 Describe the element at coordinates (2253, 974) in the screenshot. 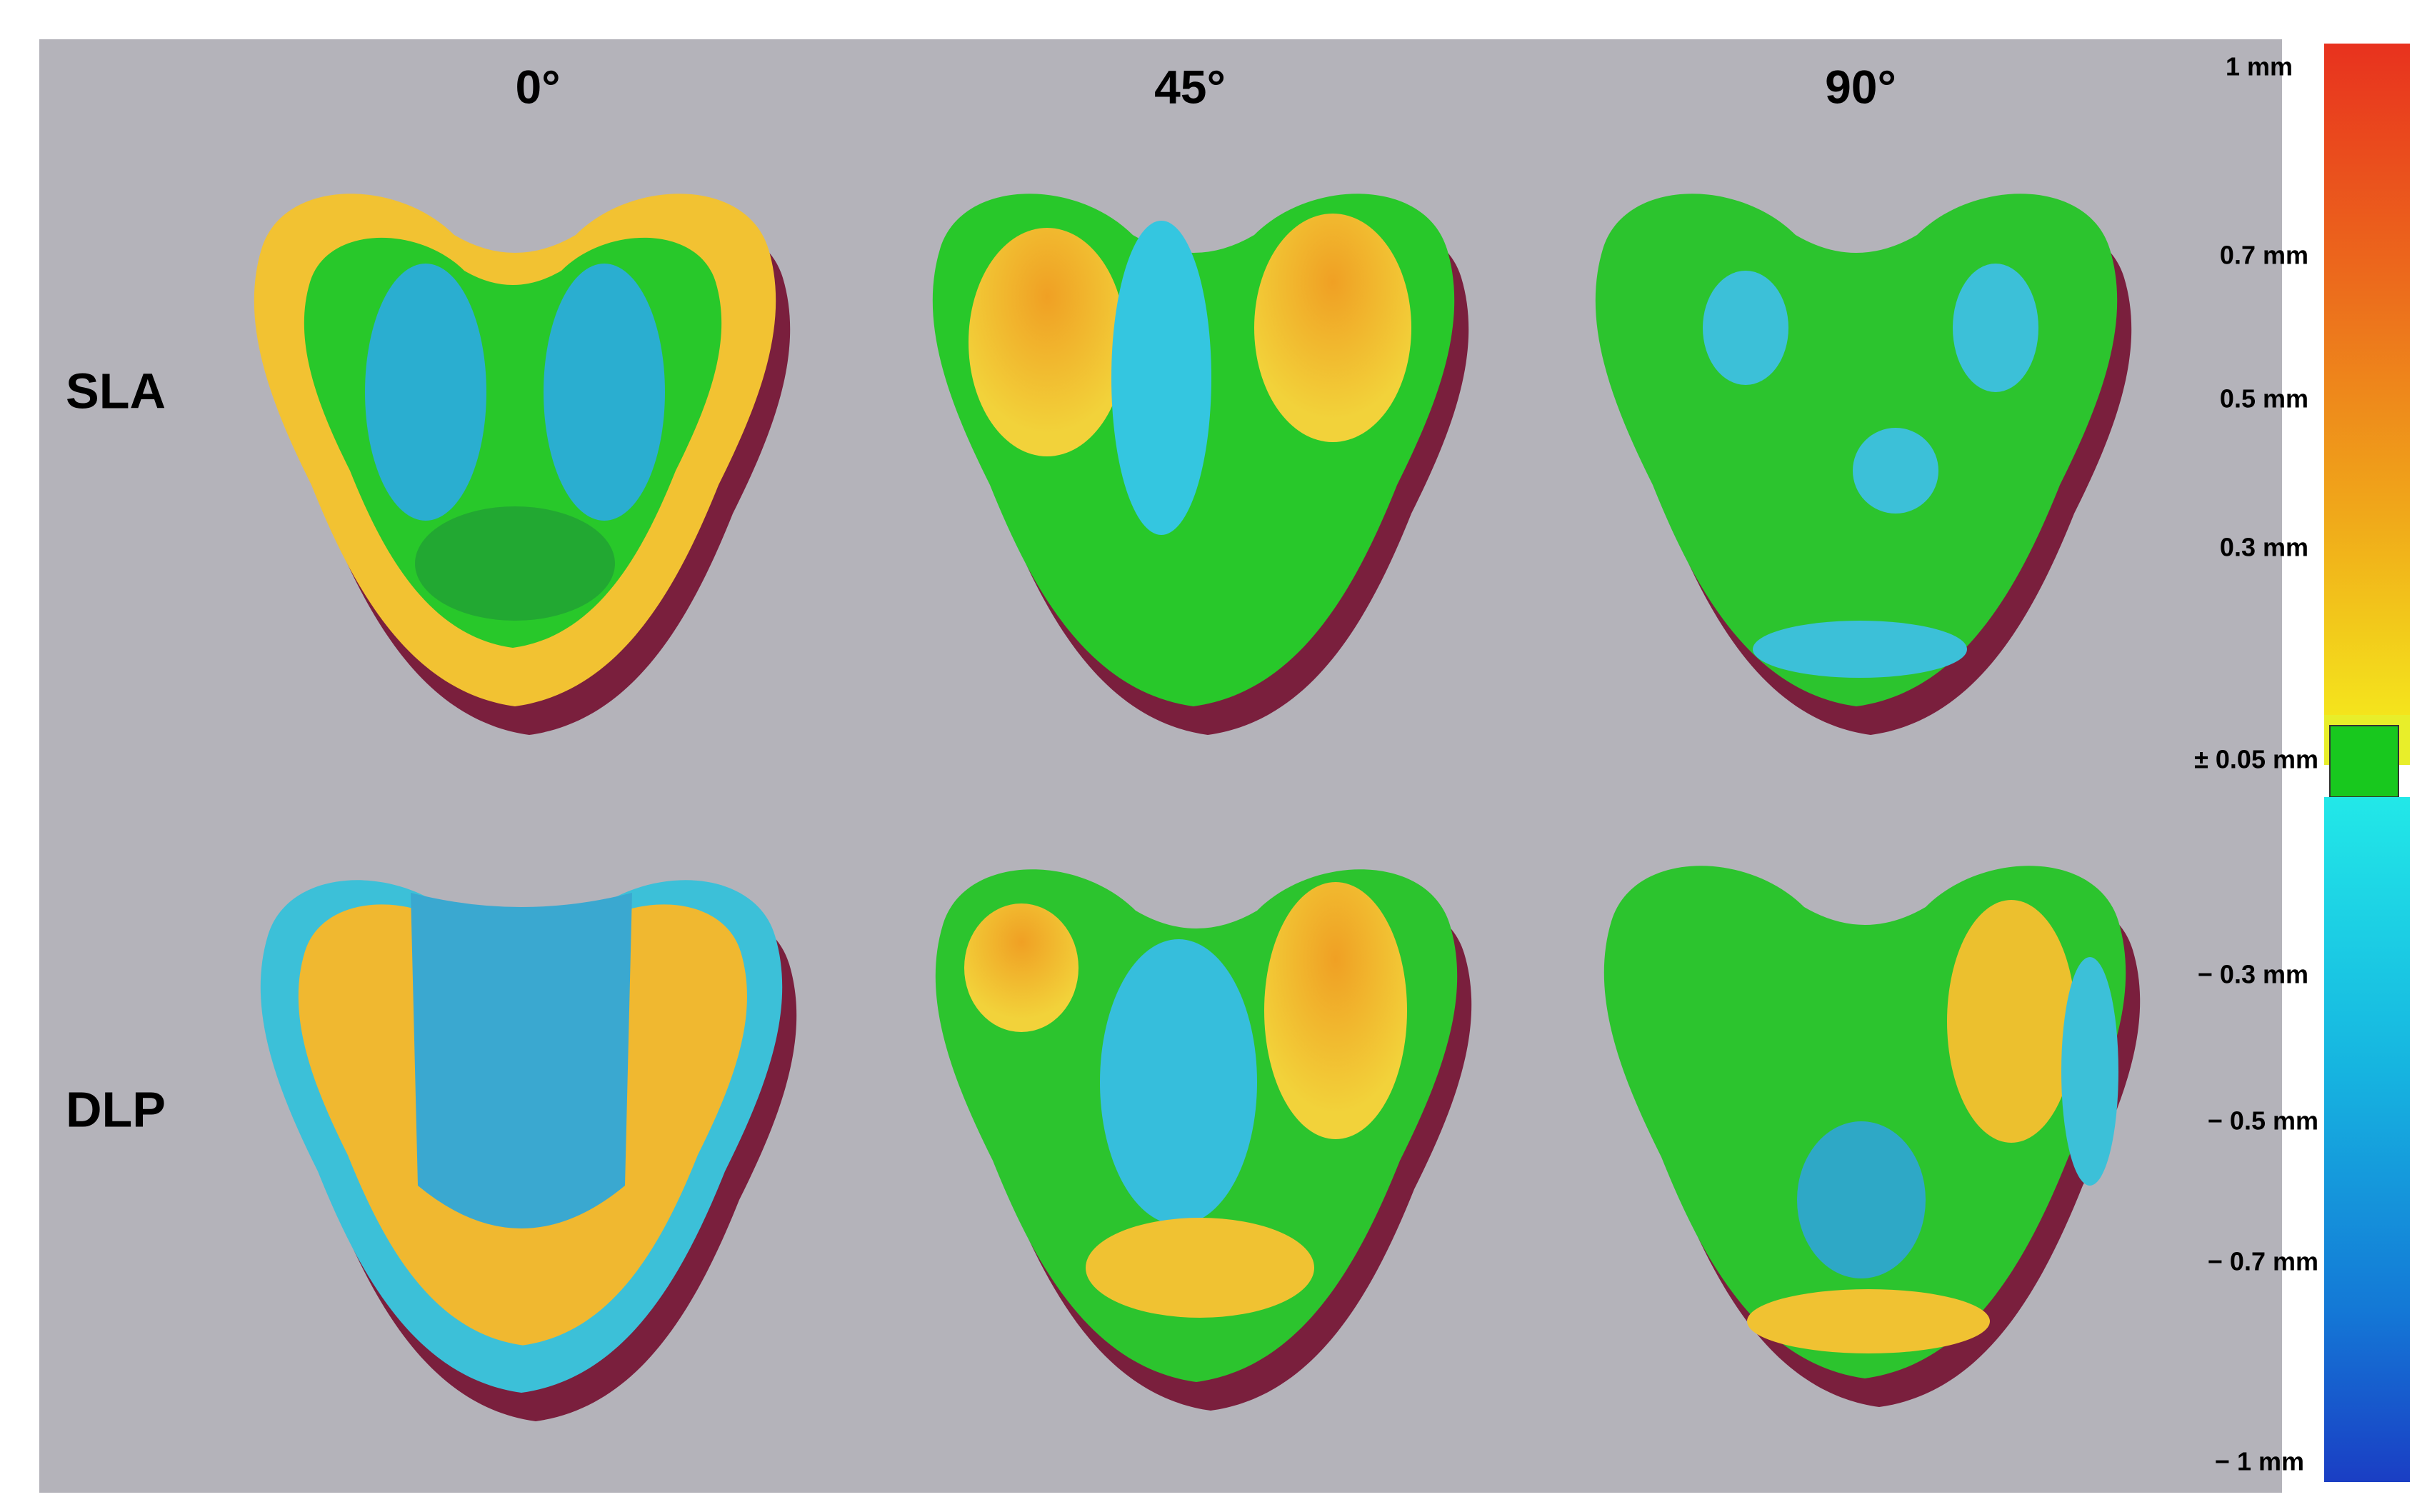

I see `scale-label: − 0.3 mm` at that location.